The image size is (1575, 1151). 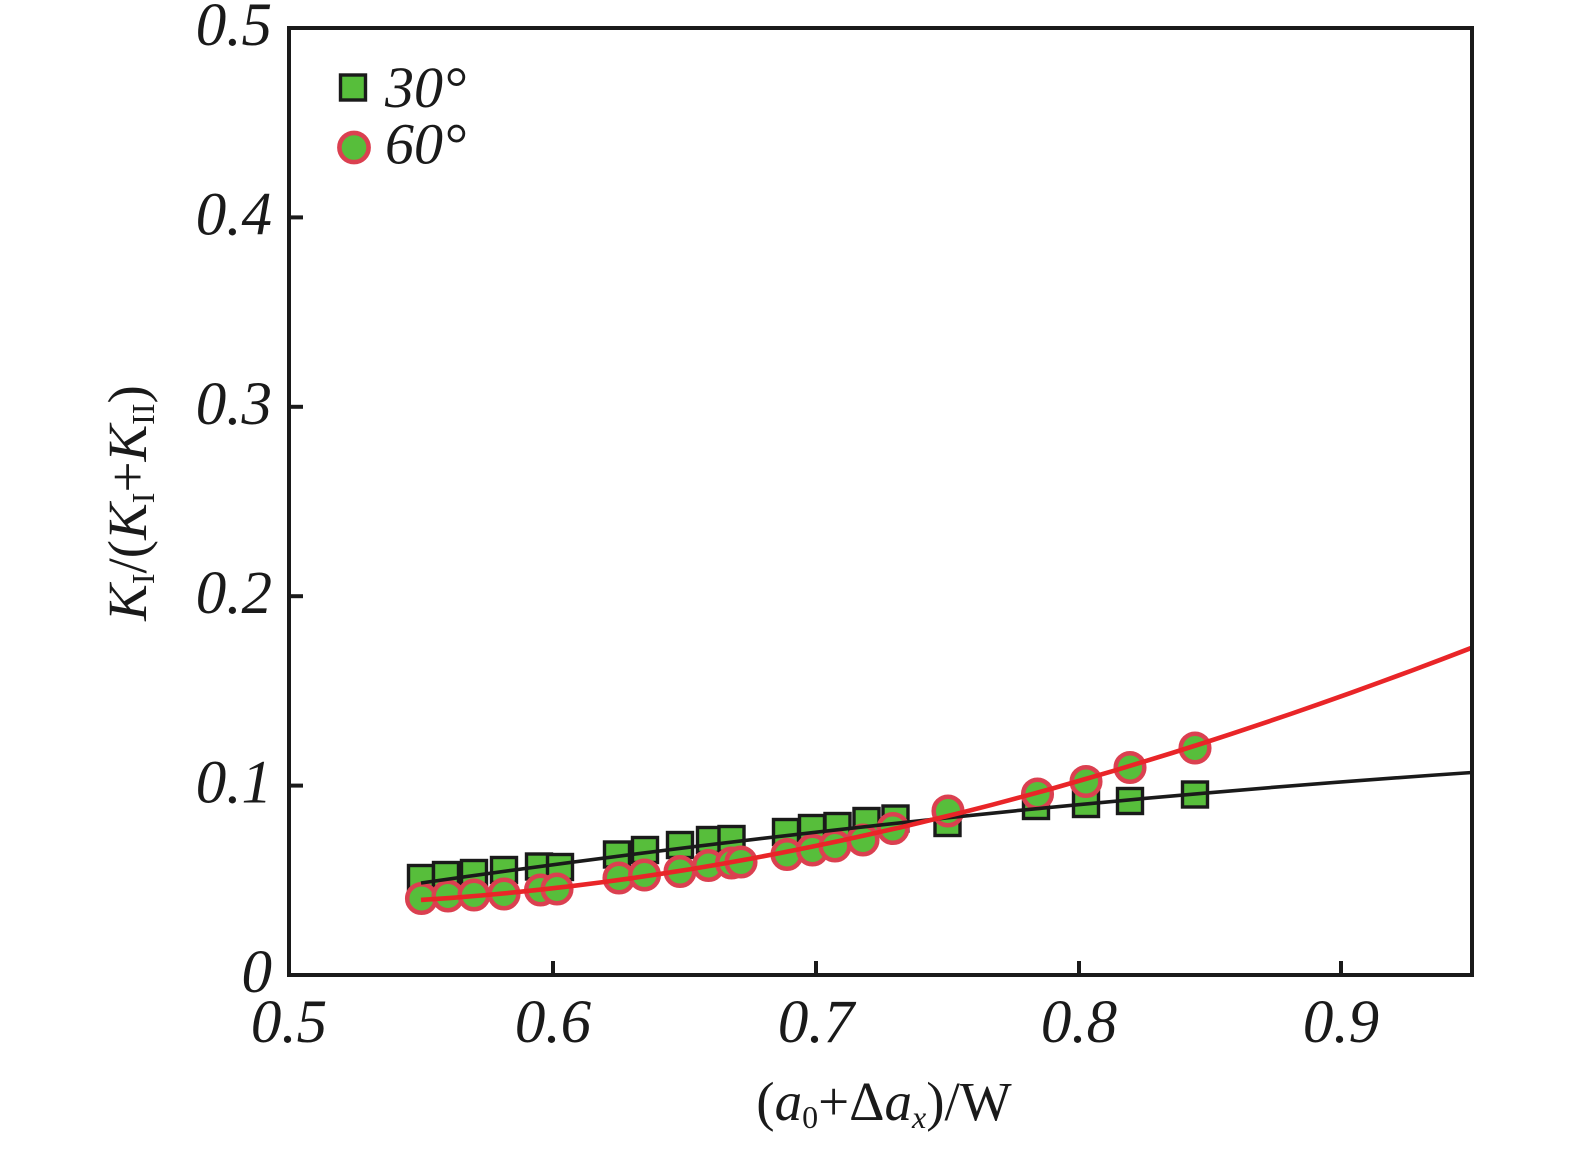 I want to click on svg-text: 0.7, so click(x=817, y=1022).